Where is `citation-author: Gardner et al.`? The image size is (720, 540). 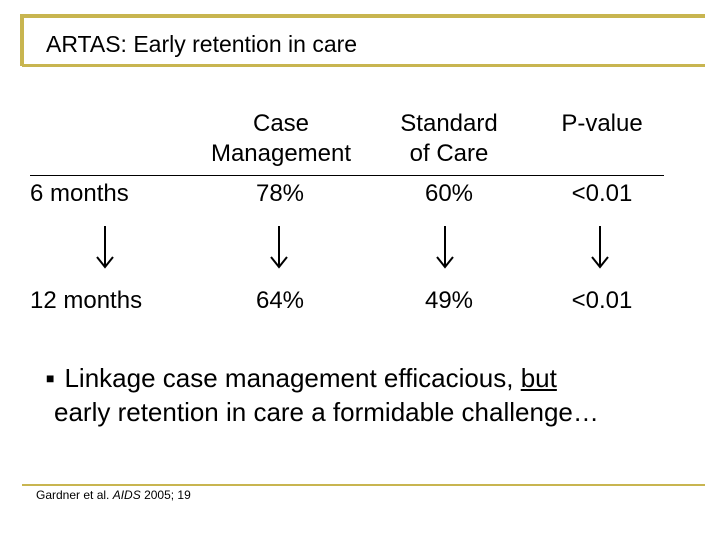
citation-author: Gardner et al. is located at coordinates (74, 495).